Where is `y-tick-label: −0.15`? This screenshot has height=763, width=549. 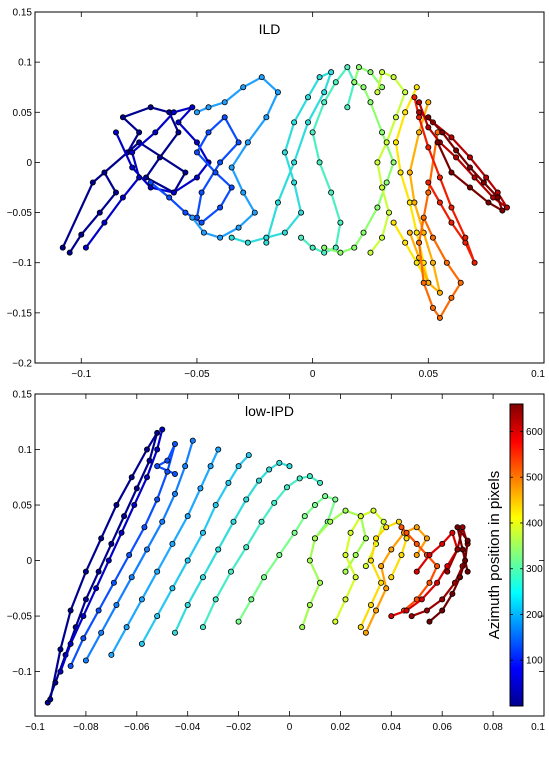 y-tick-label: −0.15 is located at coordinates (20, 313).